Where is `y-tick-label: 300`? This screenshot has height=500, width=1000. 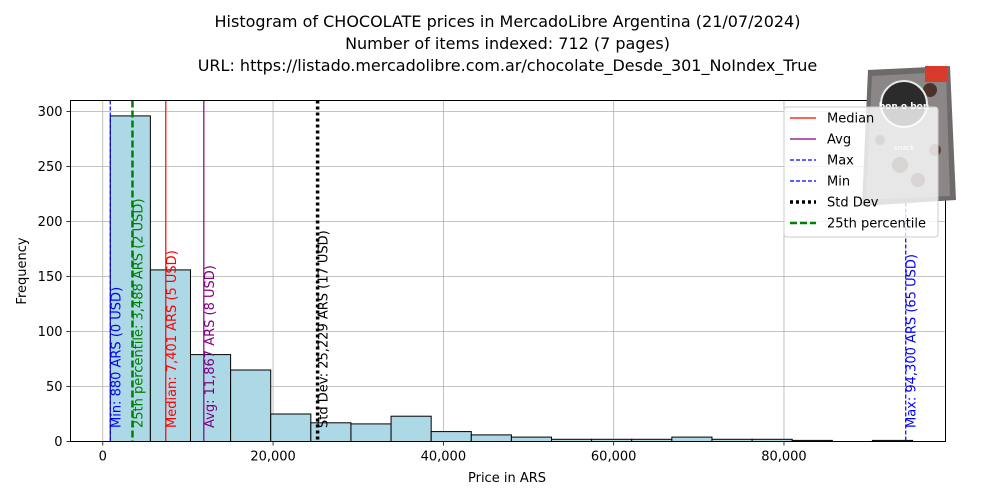
y-tick-label: 300 is located at coordinates (50, 112).